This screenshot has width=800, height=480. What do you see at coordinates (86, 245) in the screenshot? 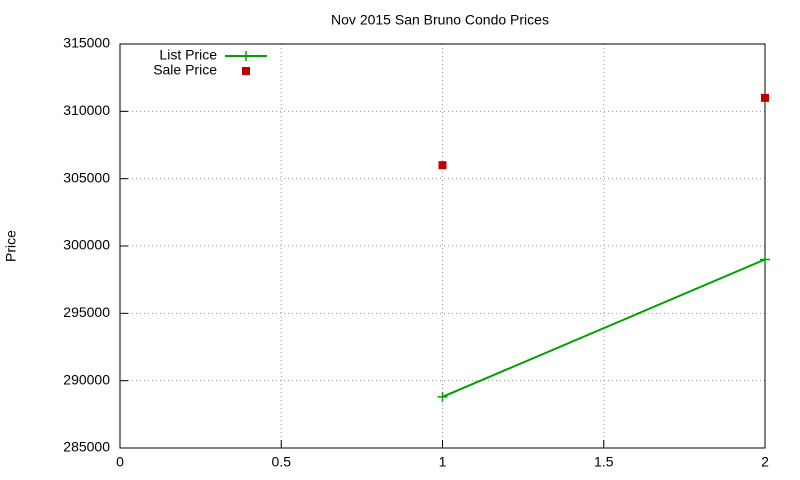
I see `y-tick-label: 300000` at bounding box center [86, 245].